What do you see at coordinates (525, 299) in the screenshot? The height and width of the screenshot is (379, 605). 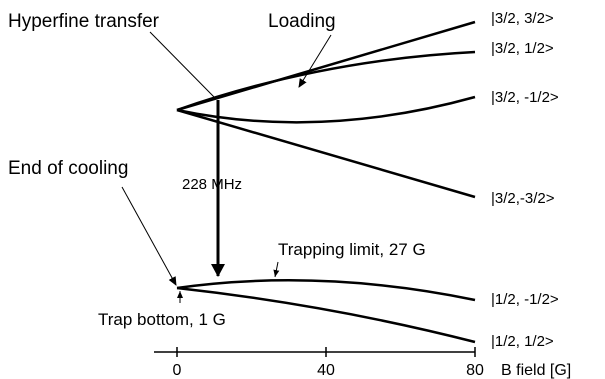 I see `state-label-f12-m12: |1/2, -1/2>` at bounding box center [525, 299].